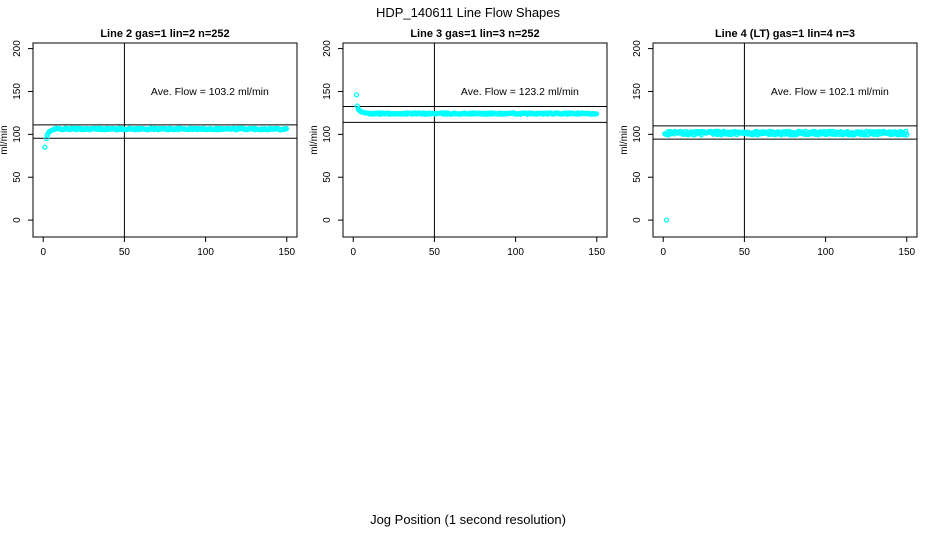 This screenshot has width=936, height=540. Describe the element at coordinates (468, 12) in the screenshot. I see `chart-title: HDP_140611 Line Flow Shapes` at that location.